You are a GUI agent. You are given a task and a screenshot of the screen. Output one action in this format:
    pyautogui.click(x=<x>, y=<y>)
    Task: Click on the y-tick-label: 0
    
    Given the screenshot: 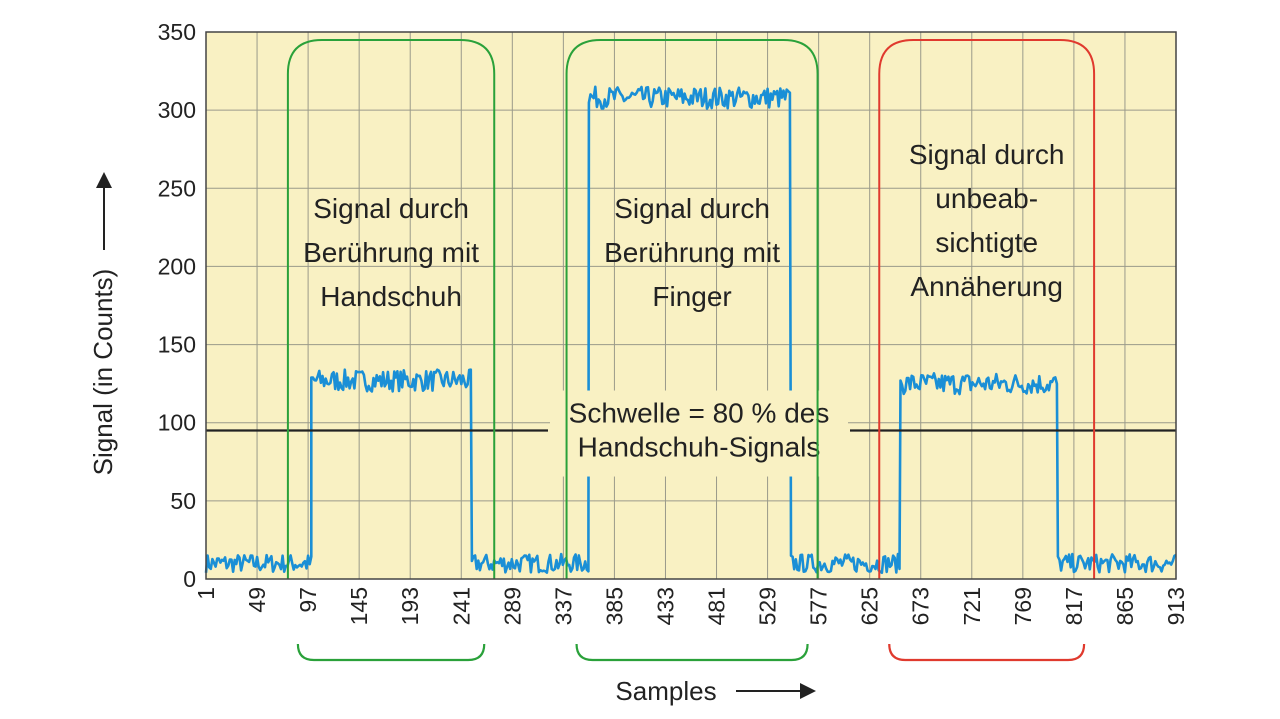 What is the action you would take?
    pyautogui.click(x=189, y=579)
    